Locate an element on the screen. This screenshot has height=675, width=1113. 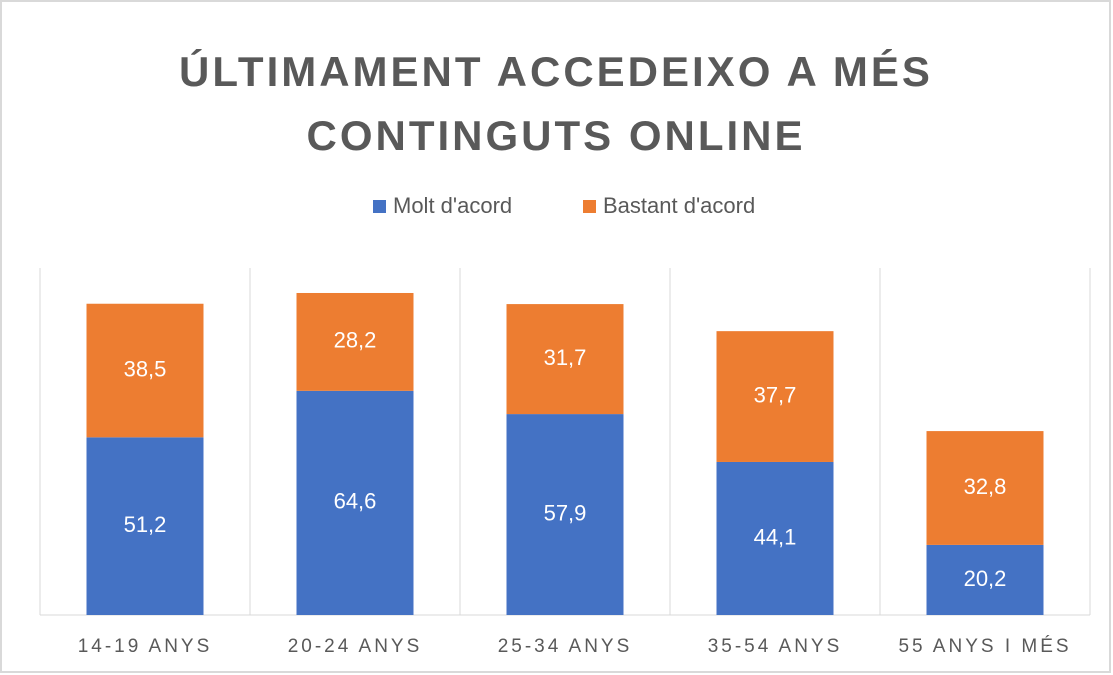
data-label: 37,7 is located at coordinates (775, 394).